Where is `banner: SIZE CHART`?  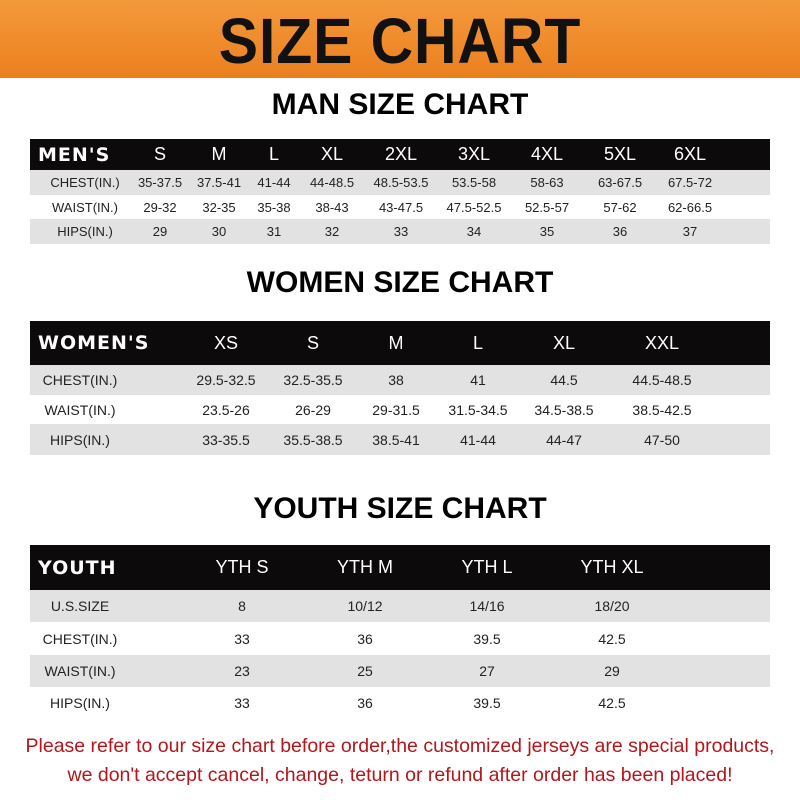
banner: SIZE CHART is located at coordinates (400, 39).